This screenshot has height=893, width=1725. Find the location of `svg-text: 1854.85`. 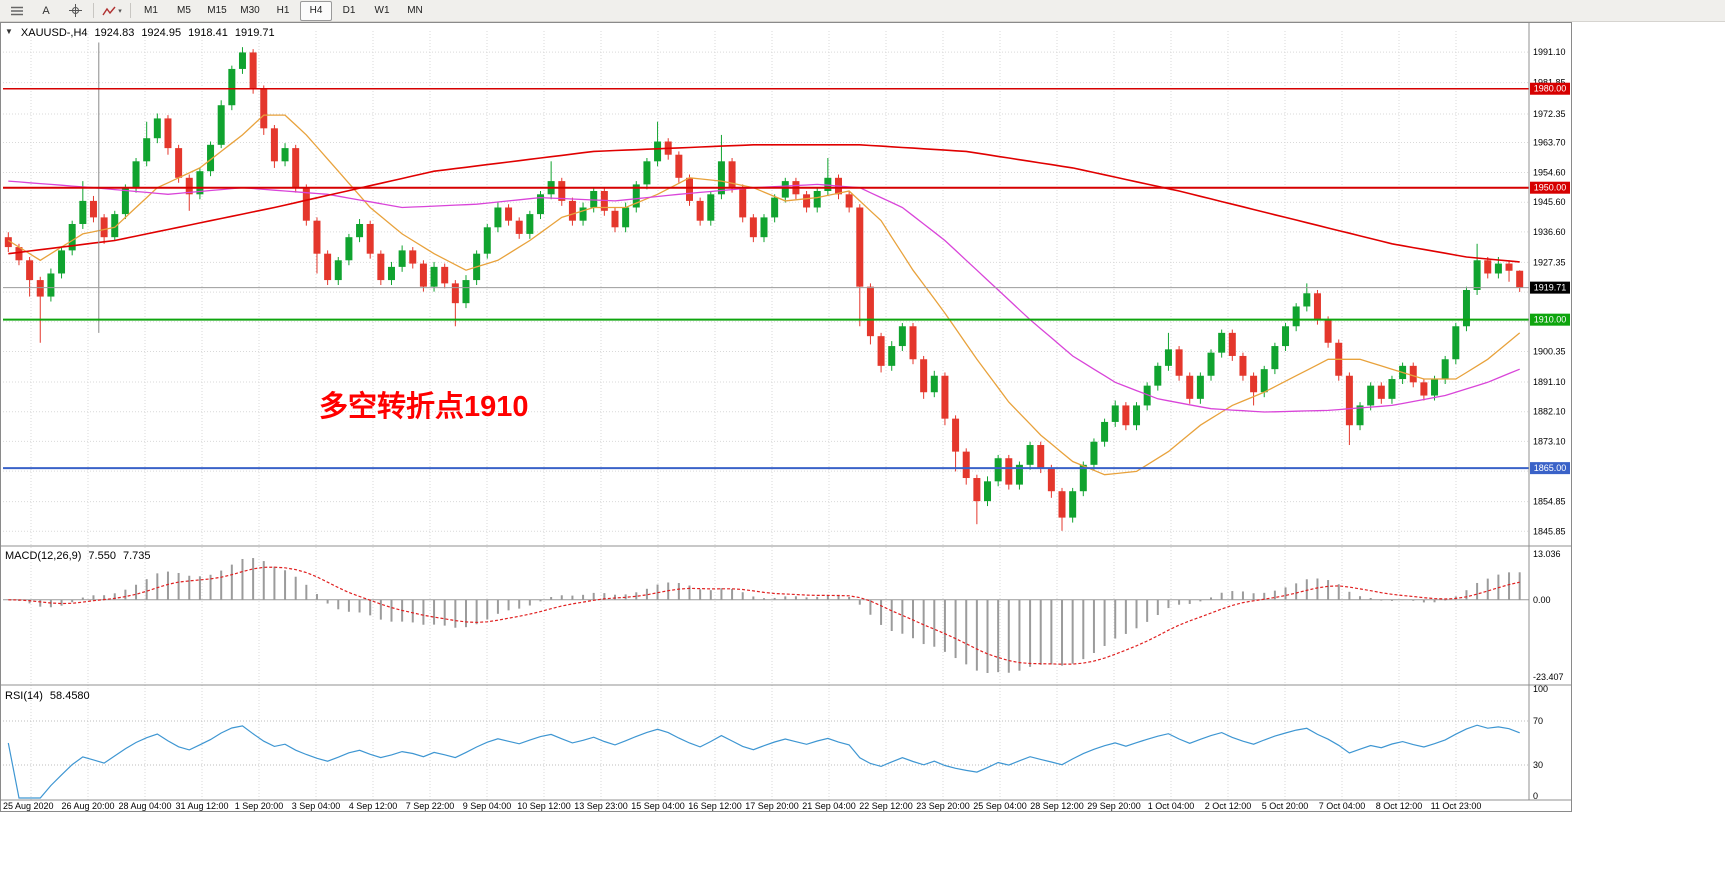

svg-text: 1854.85 is located at coordinates (1549, 502).